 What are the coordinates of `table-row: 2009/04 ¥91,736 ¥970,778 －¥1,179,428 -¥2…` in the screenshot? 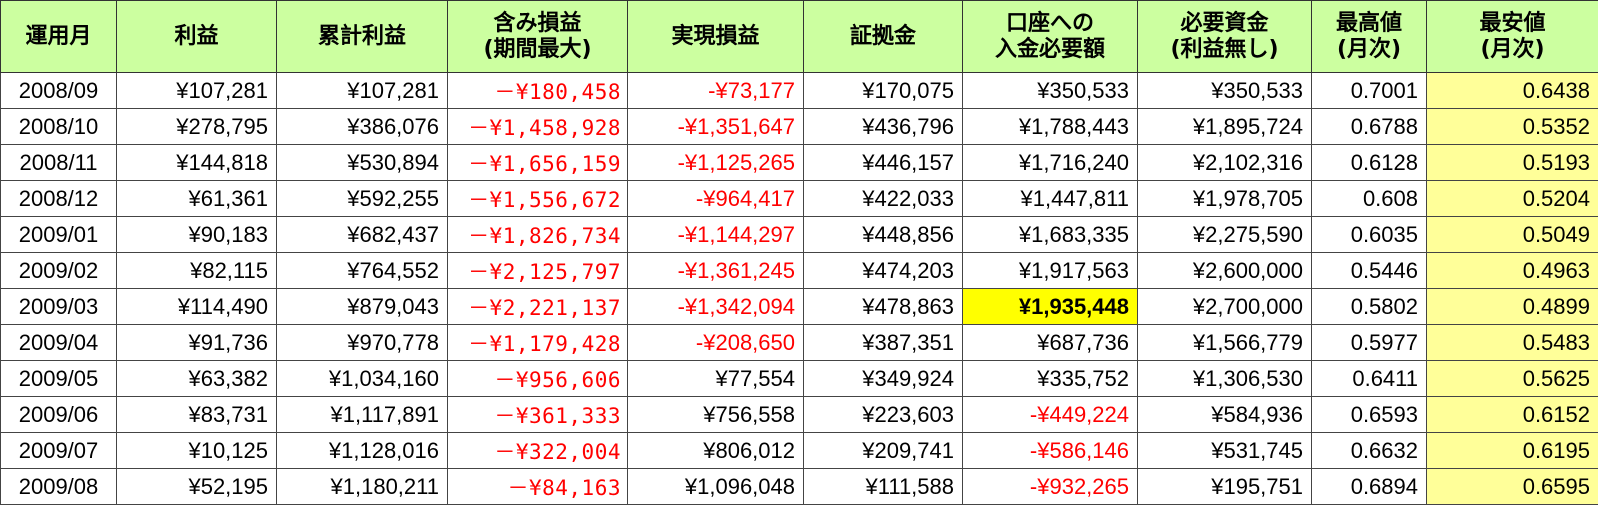 It's located at (799, 342).